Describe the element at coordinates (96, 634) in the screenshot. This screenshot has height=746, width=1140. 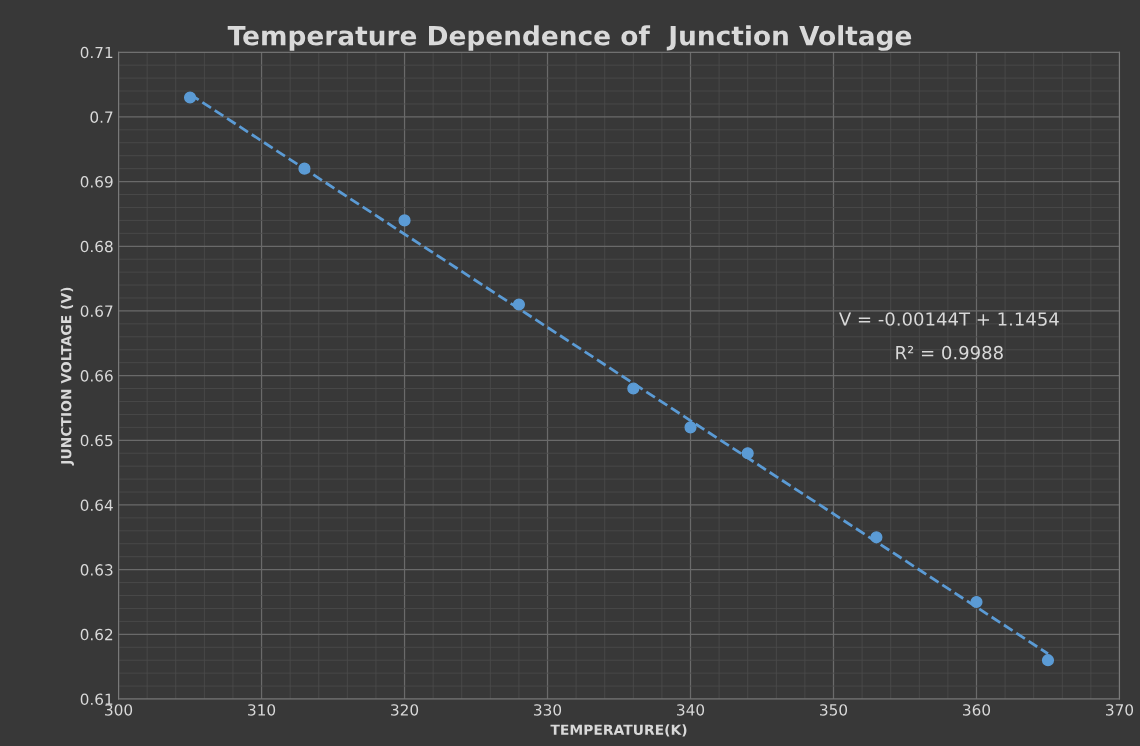
I see `y-tick-label: 0.62` at that location.